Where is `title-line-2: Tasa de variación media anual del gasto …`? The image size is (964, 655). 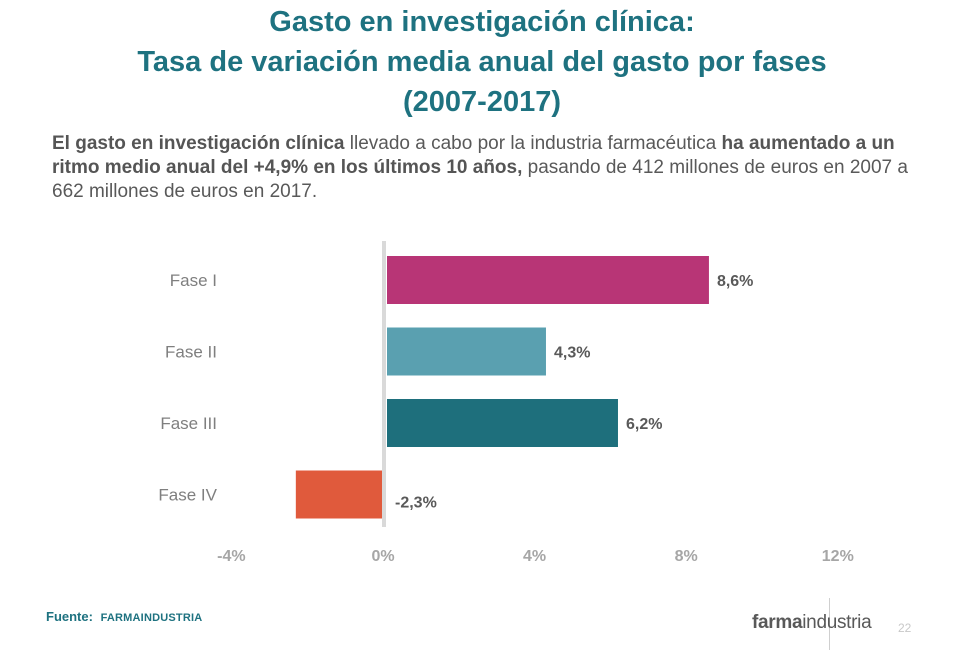
title-line-2: Tasa de variación media anual del gasto … is located at coordinates (482, 62).